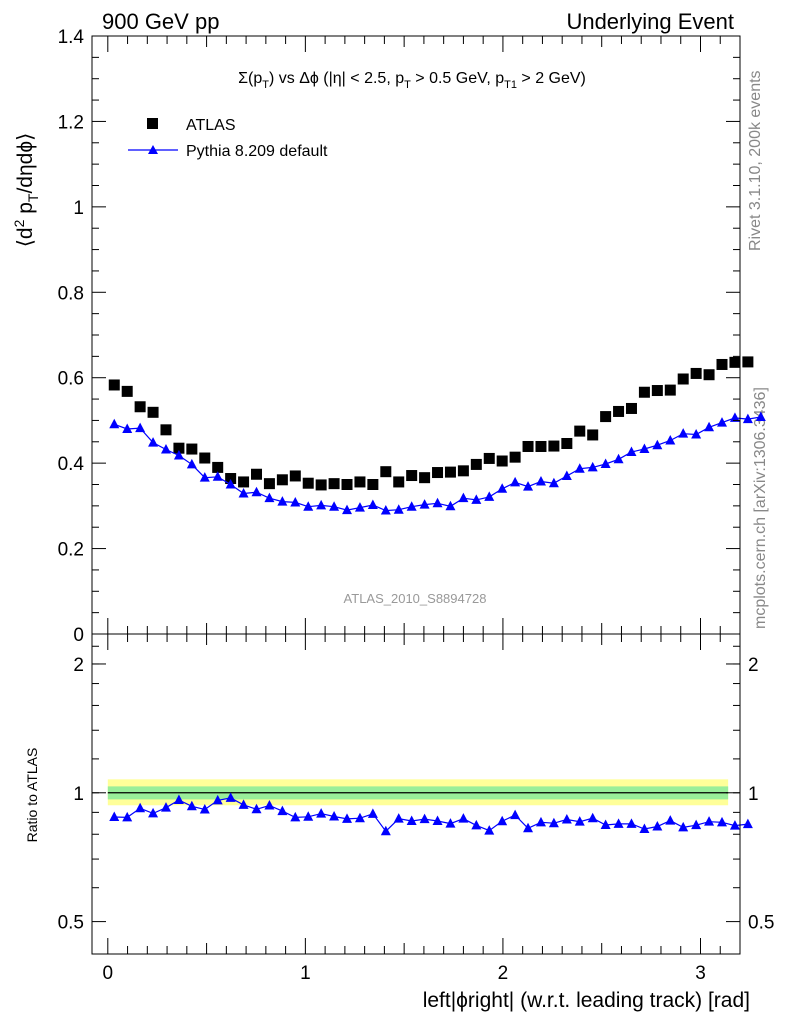 The image size is (786, 1024). What do you see at coordinates (437, 464) in the screenshot?
I see `pythia-line` at bounding box center [437, 464].